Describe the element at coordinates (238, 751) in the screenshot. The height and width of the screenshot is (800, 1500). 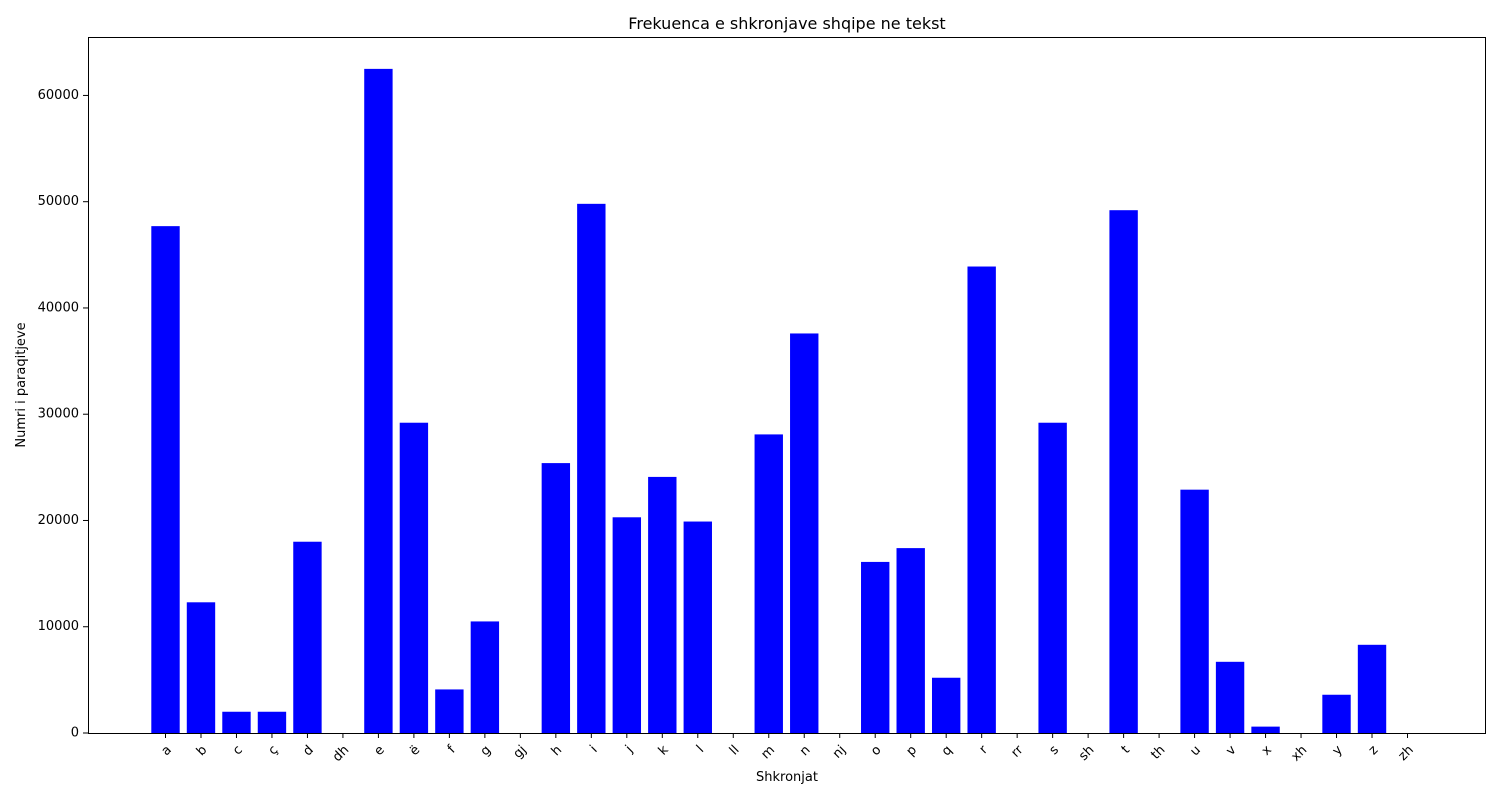
I see `x-tick-label: c` at that location.